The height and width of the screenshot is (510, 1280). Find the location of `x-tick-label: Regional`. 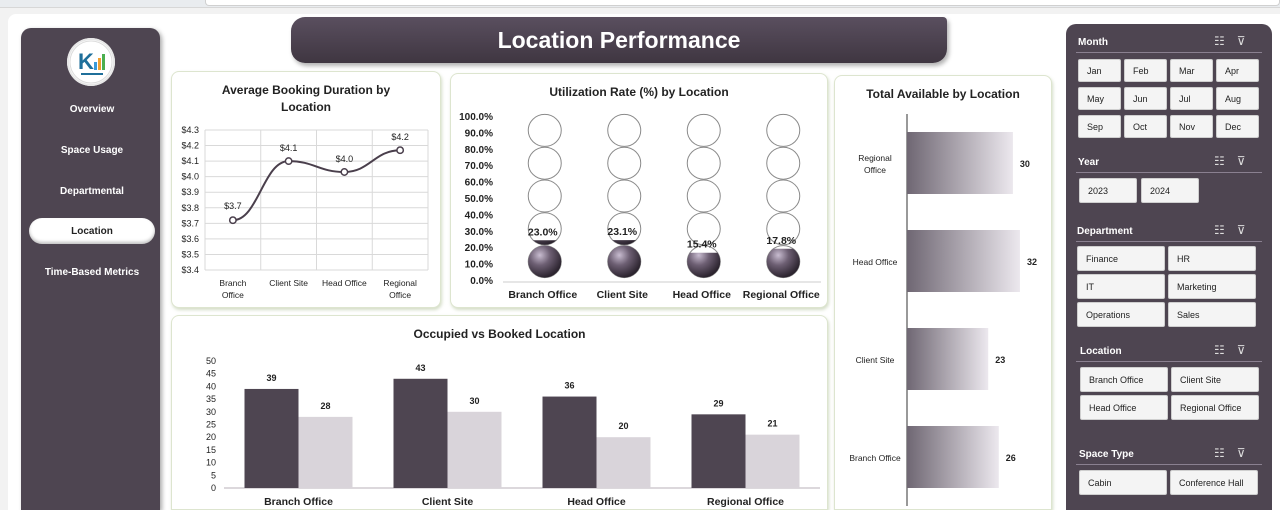

x-tick-label: Regional is located at coordinates (400, 283).